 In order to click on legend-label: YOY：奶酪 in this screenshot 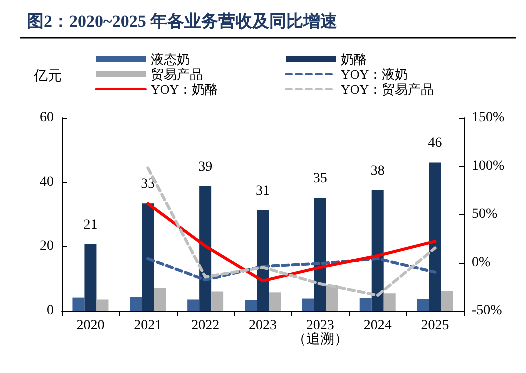, I will do `click(184, 89)`.